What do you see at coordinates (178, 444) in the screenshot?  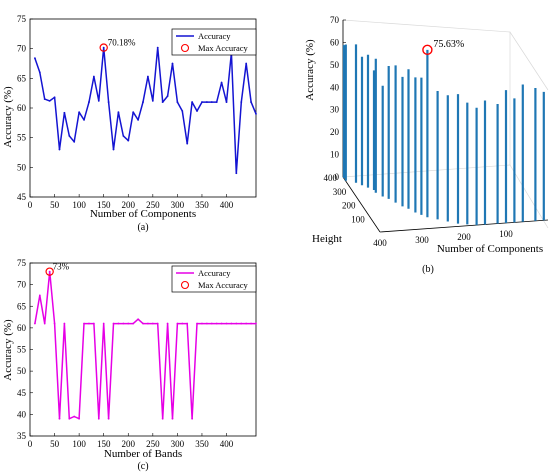 I see `chart-c-xtick-label: 300` at bounding box center [178, 444].